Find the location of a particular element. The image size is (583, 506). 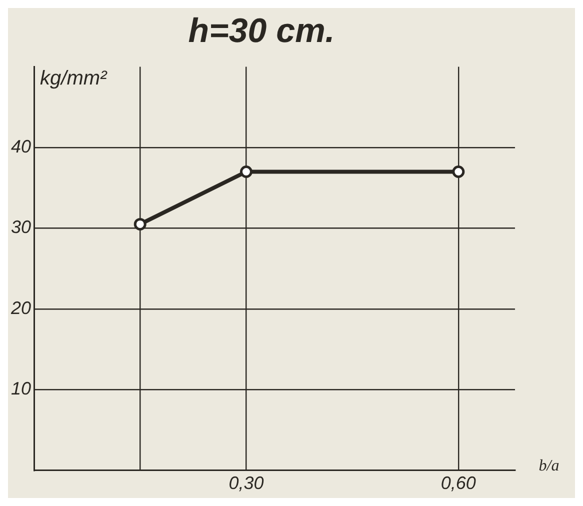

x-tick-label: 0,60 is located at coordinates (458, 483).